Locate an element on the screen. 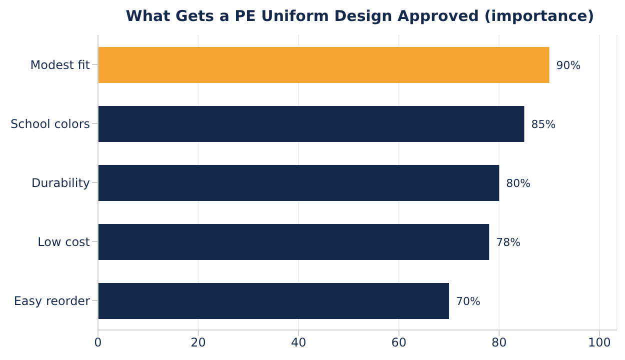 Image resolution: width=625 pixels, height=360 pixels. y-tick-label: Durability is located at coordinates (60, 183).